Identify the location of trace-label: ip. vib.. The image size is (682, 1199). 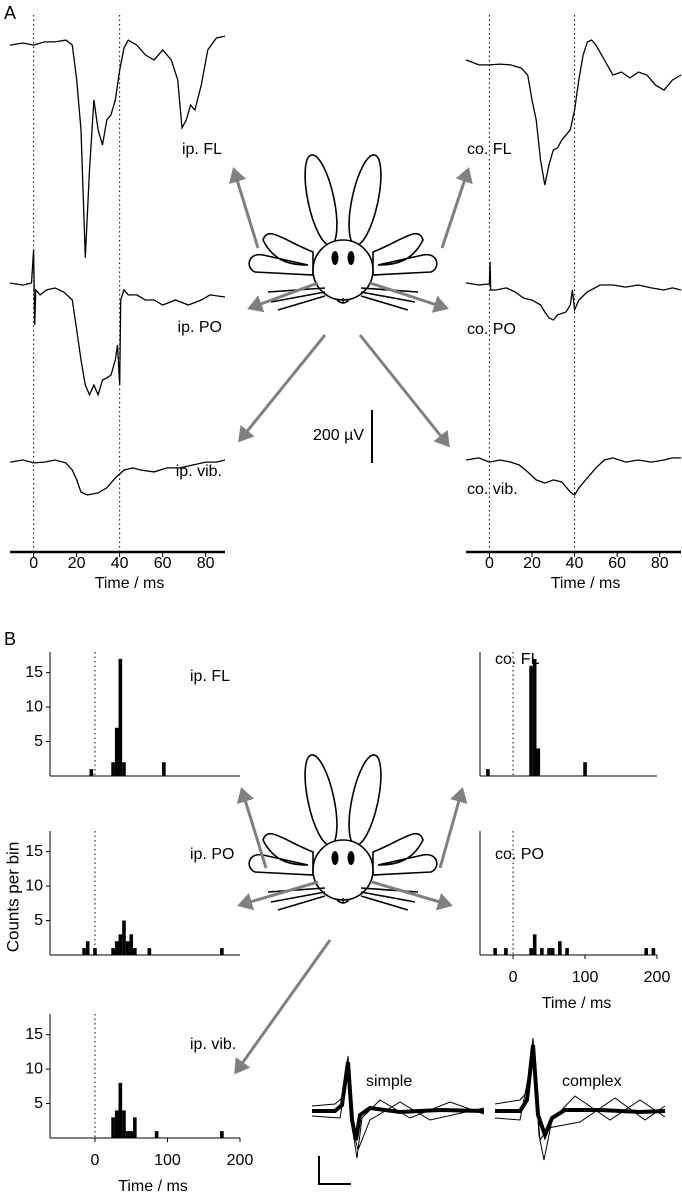
(199, 471).